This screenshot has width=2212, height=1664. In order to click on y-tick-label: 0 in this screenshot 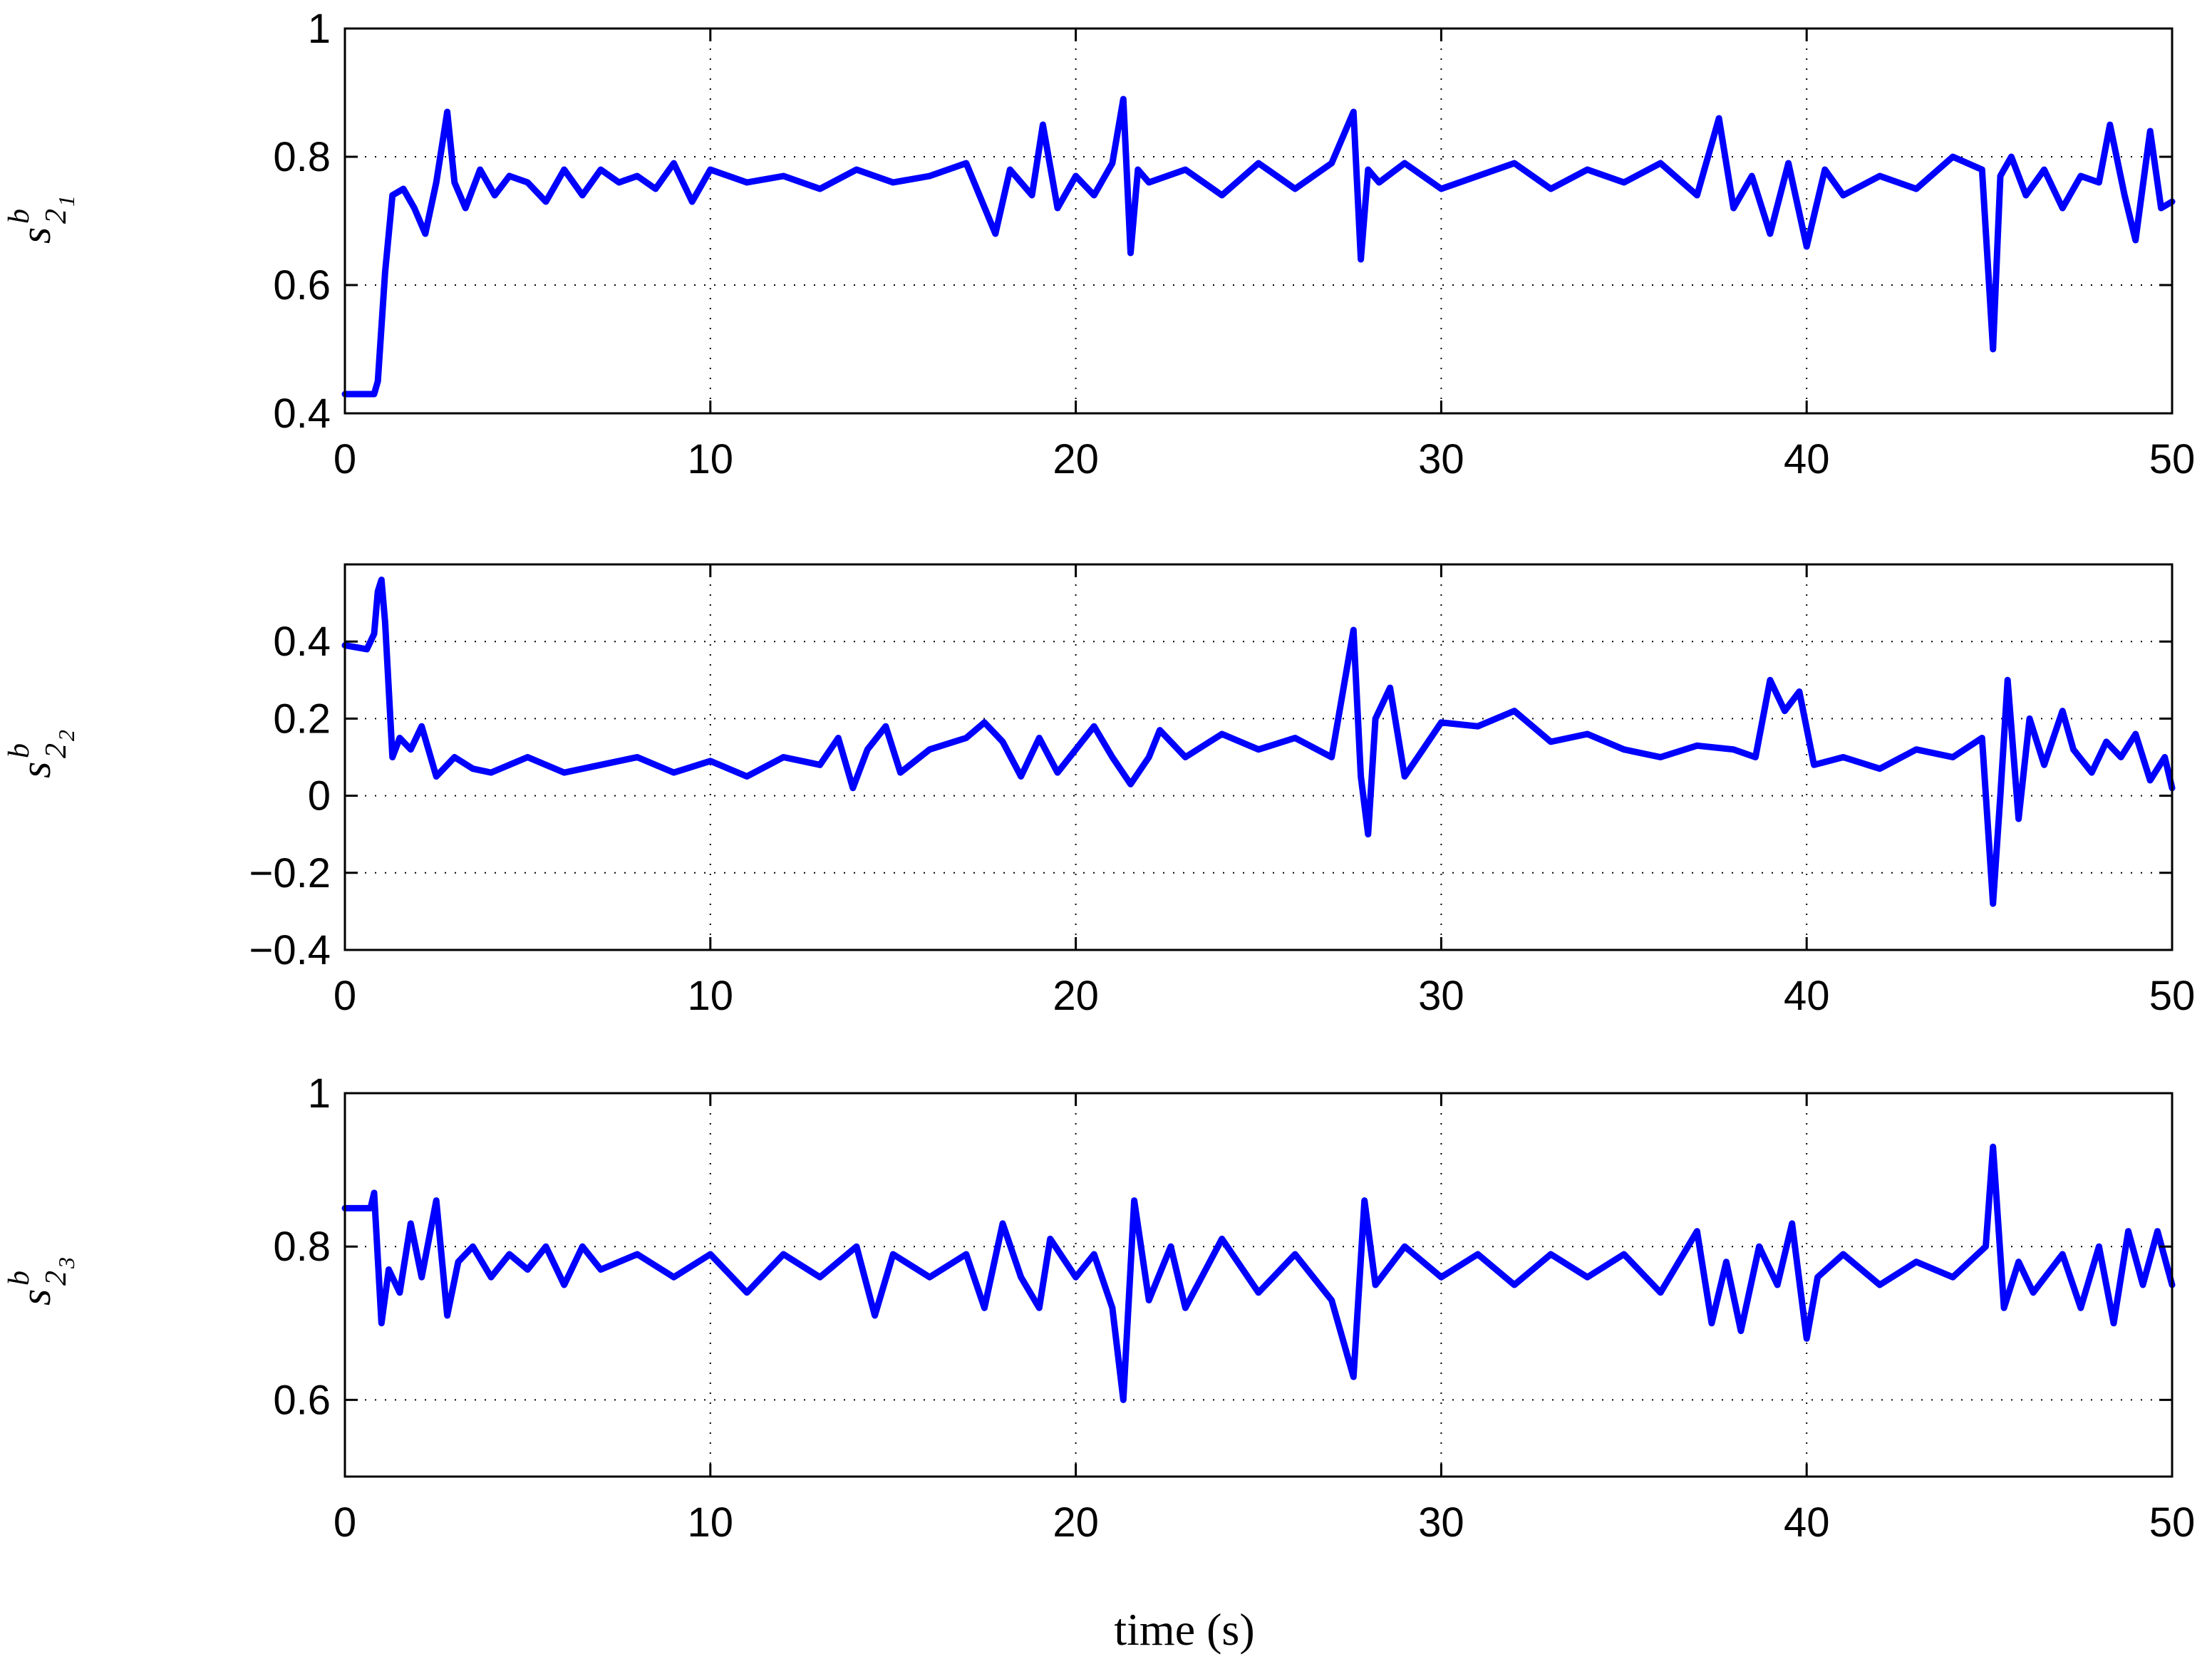, I will do `click(319, 796)`.